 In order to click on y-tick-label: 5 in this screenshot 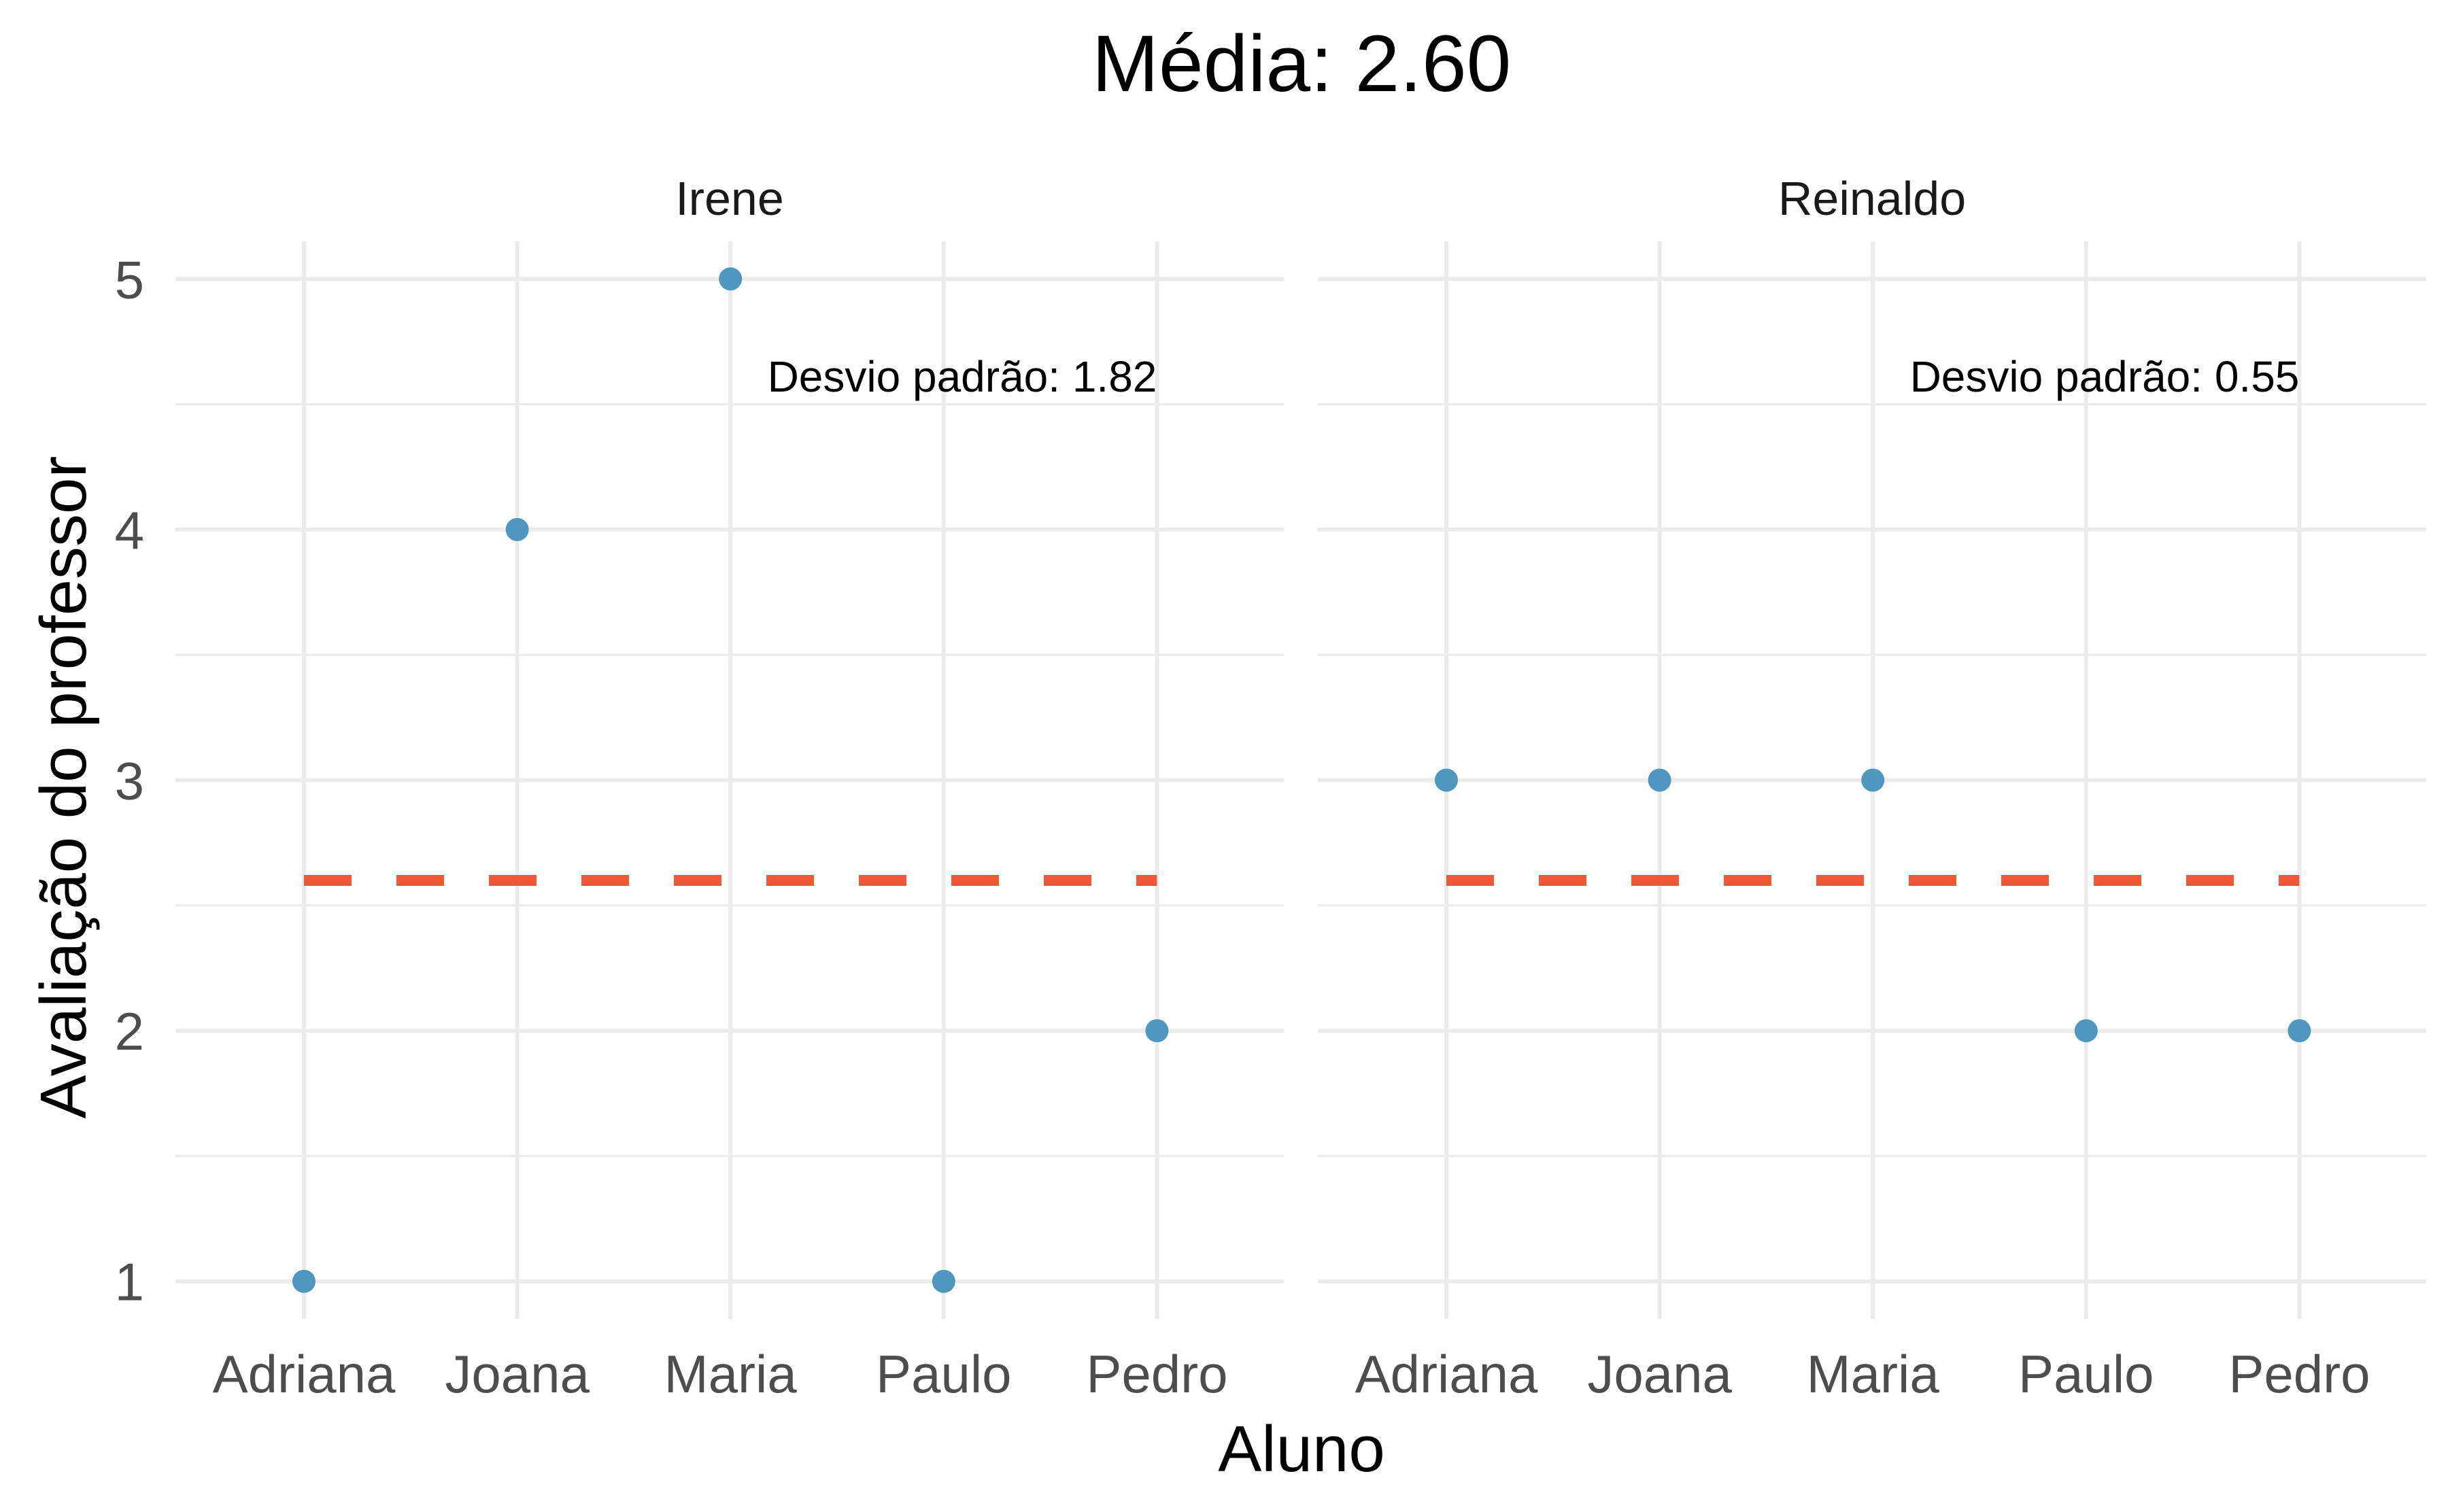, I will do `click(130, 279)`.